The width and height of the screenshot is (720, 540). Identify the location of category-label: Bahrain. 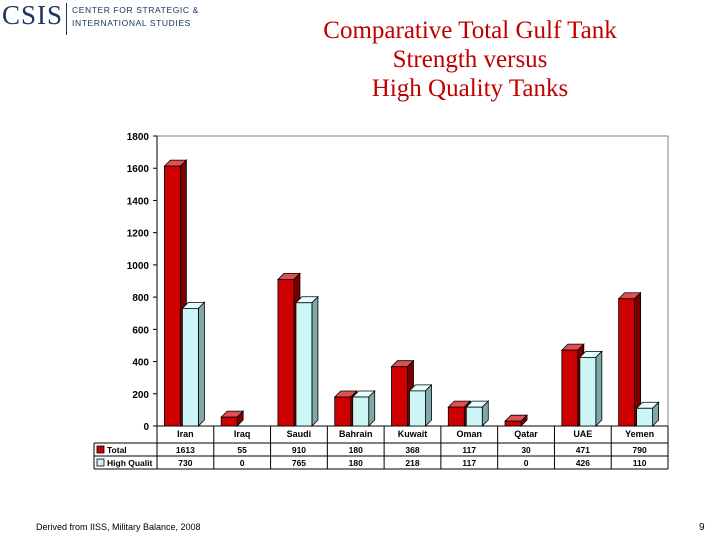
(356, 434).